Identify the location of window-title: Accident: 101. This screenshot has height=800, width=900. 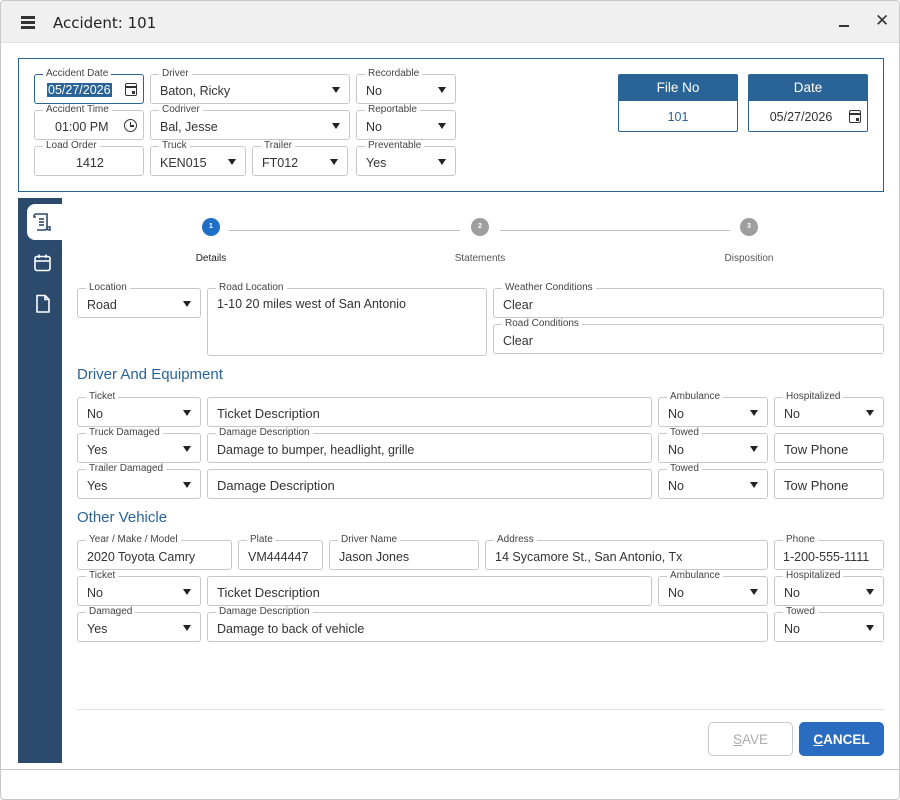
(105, 23).